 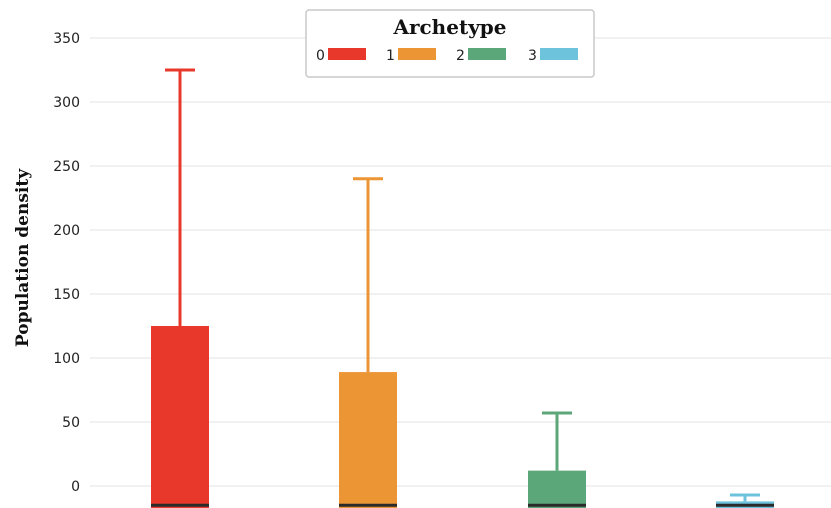 I want to click on legend-item-2: 2, so click(x=481, y=56).